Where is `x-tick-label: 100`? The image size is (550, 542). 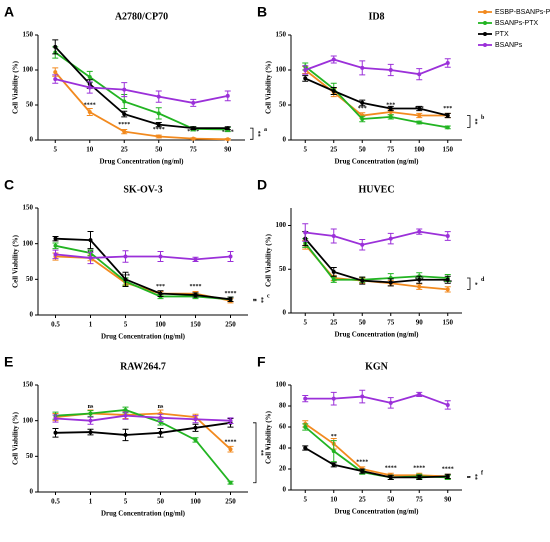
x-tick-label: 100 is located at coordinates (195, 502).